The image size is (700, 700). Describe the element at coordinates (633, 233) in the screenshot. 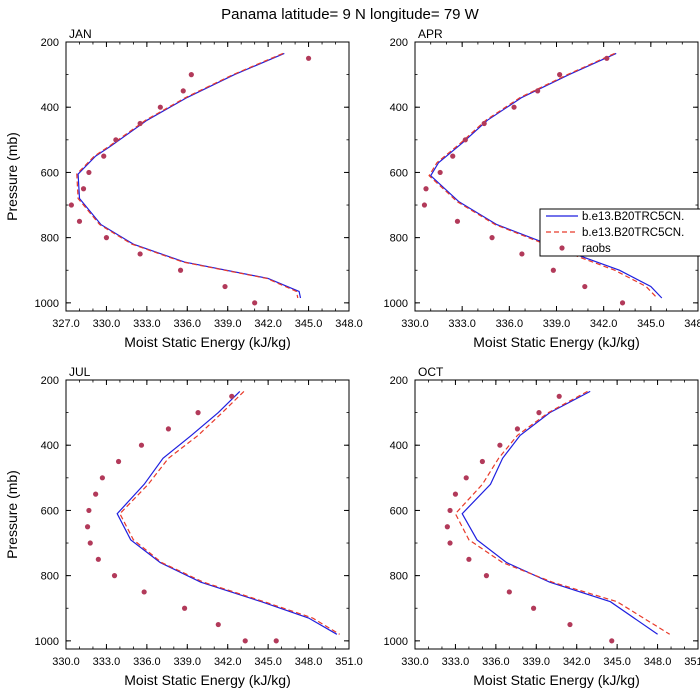

I see `legend-label-model2: b.e13.B20TRC5CN.` at that location.